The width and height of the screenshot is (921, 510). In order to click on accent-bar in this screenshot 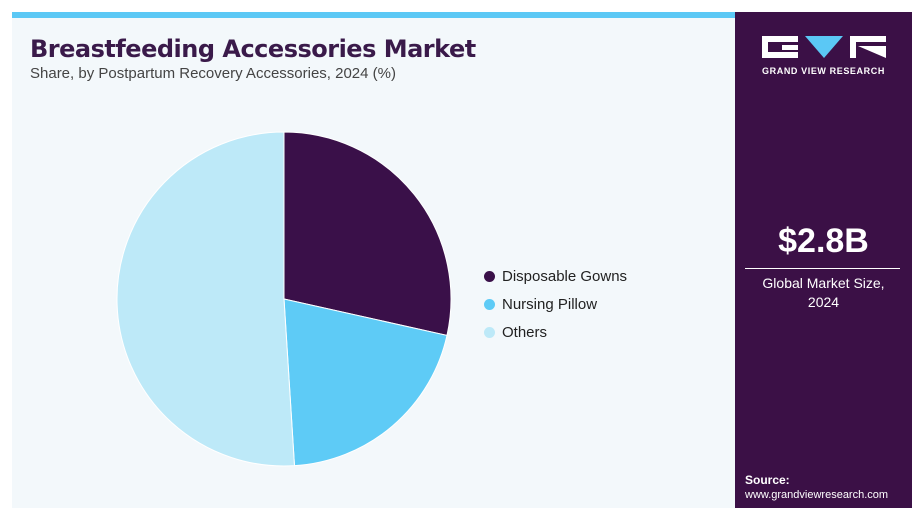, I will do `click(373, 15)`.